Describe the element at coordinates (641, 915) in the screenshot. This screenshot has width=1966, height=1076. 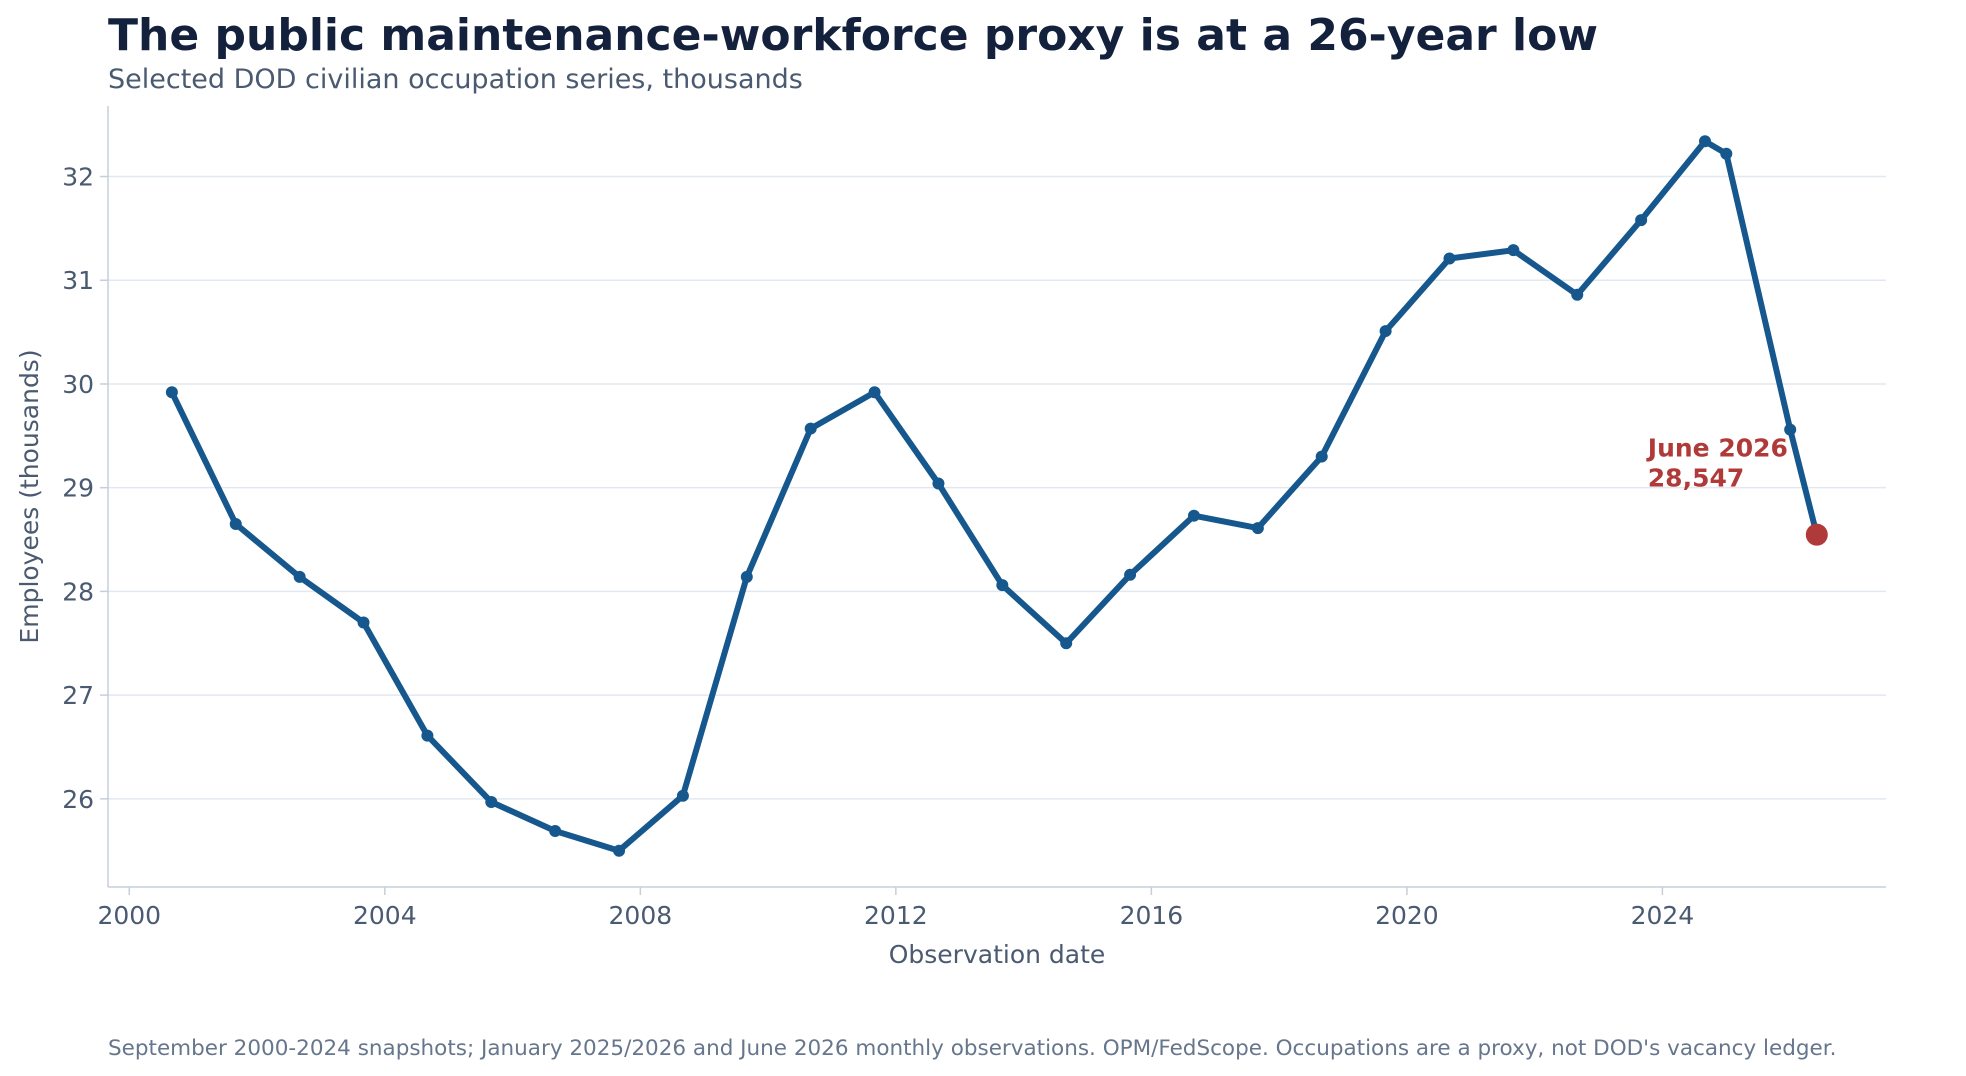
I see `x-tick-label-2008: 2008` at that location.